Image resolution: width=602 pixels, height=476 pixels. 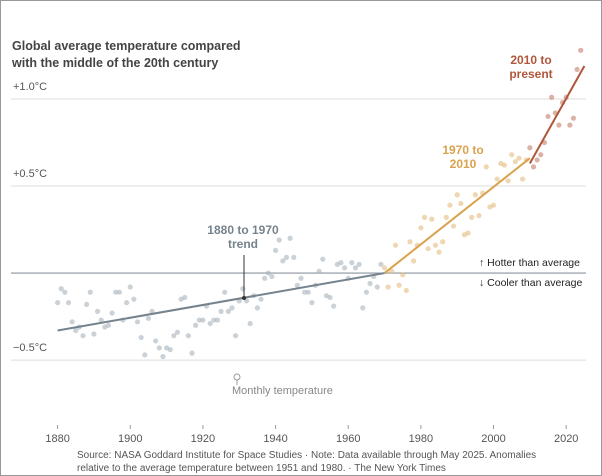 What do you see at coordinates (529, 263) in the screenshot?
I see `hotter-label: ↑ Hotter than average` at bounding box center [529, 263].